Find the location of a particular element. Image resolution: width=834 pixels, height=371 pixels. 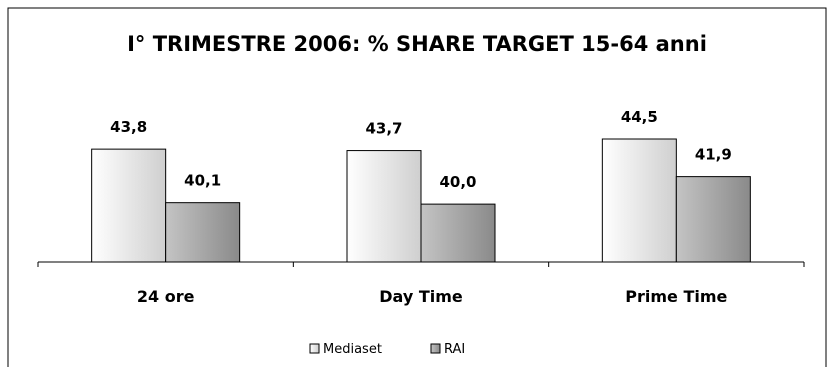

value-label-mediaset-2: 43,7 is located at coordinates (383, 129).